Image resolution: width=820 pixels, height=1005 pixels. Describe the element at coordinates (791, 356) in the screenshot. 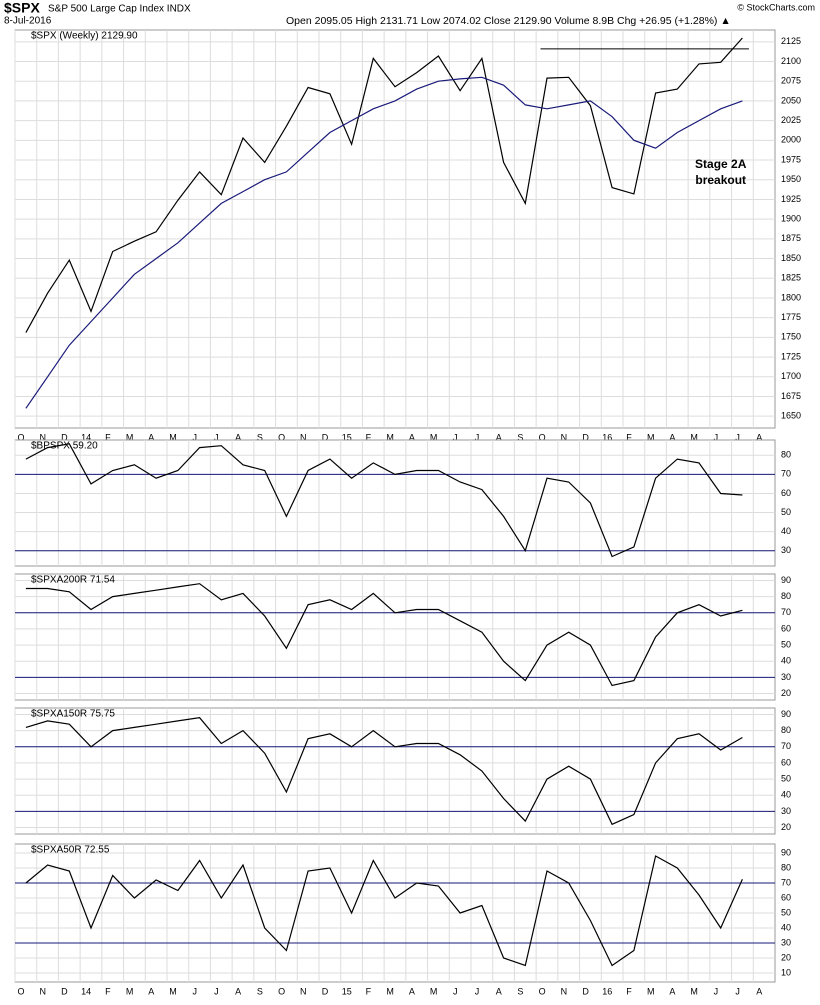

I see `y-tick-label: 1725` at that location.